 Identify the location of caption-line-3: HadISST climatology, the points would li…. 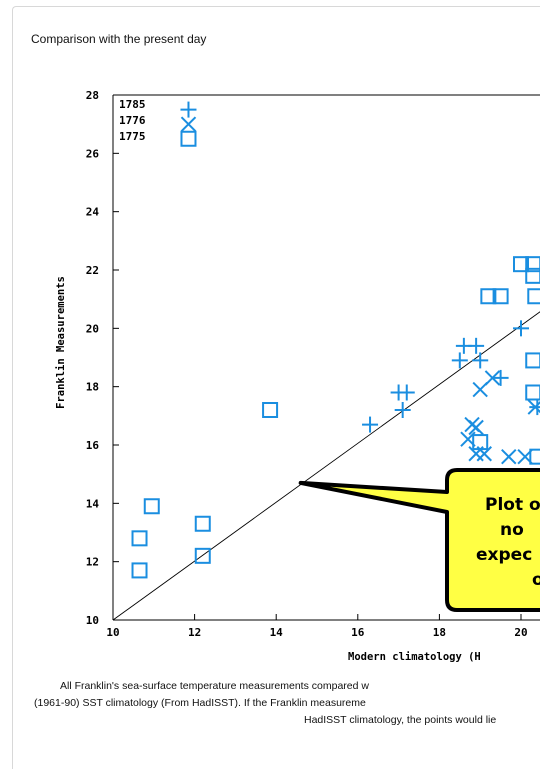
(400, 720).